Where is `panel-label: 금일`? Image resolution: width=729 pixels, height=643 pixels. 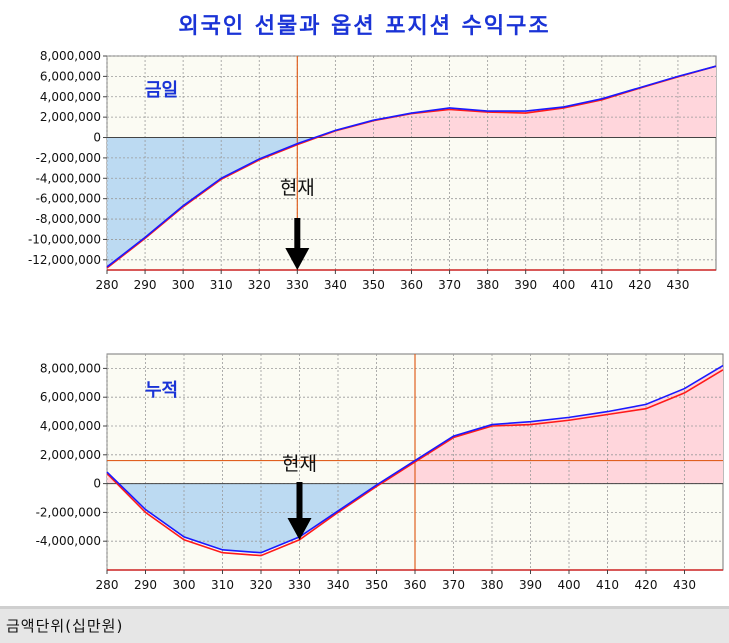
panel-label: 금일 is located at coordinates (161, 90).